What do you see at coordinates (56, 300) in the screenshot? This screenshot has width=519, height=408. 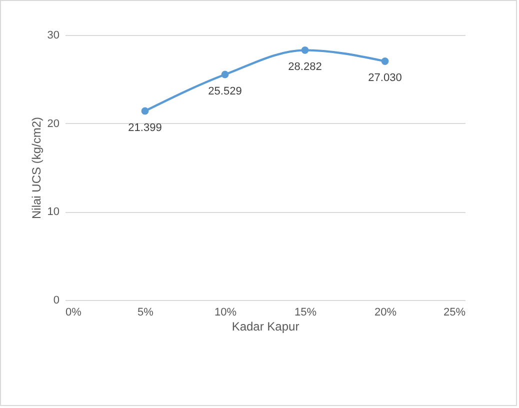 I see `y-tick-label: 0` at bounding box center [56, 300].